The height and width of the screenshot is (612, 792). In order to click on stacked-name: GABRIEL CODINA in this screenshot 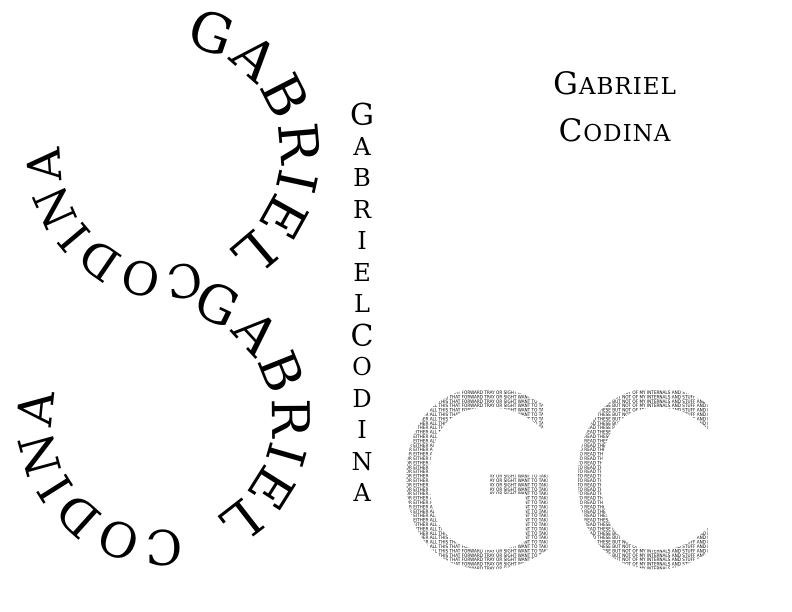, I will do `click(615, 109)`.